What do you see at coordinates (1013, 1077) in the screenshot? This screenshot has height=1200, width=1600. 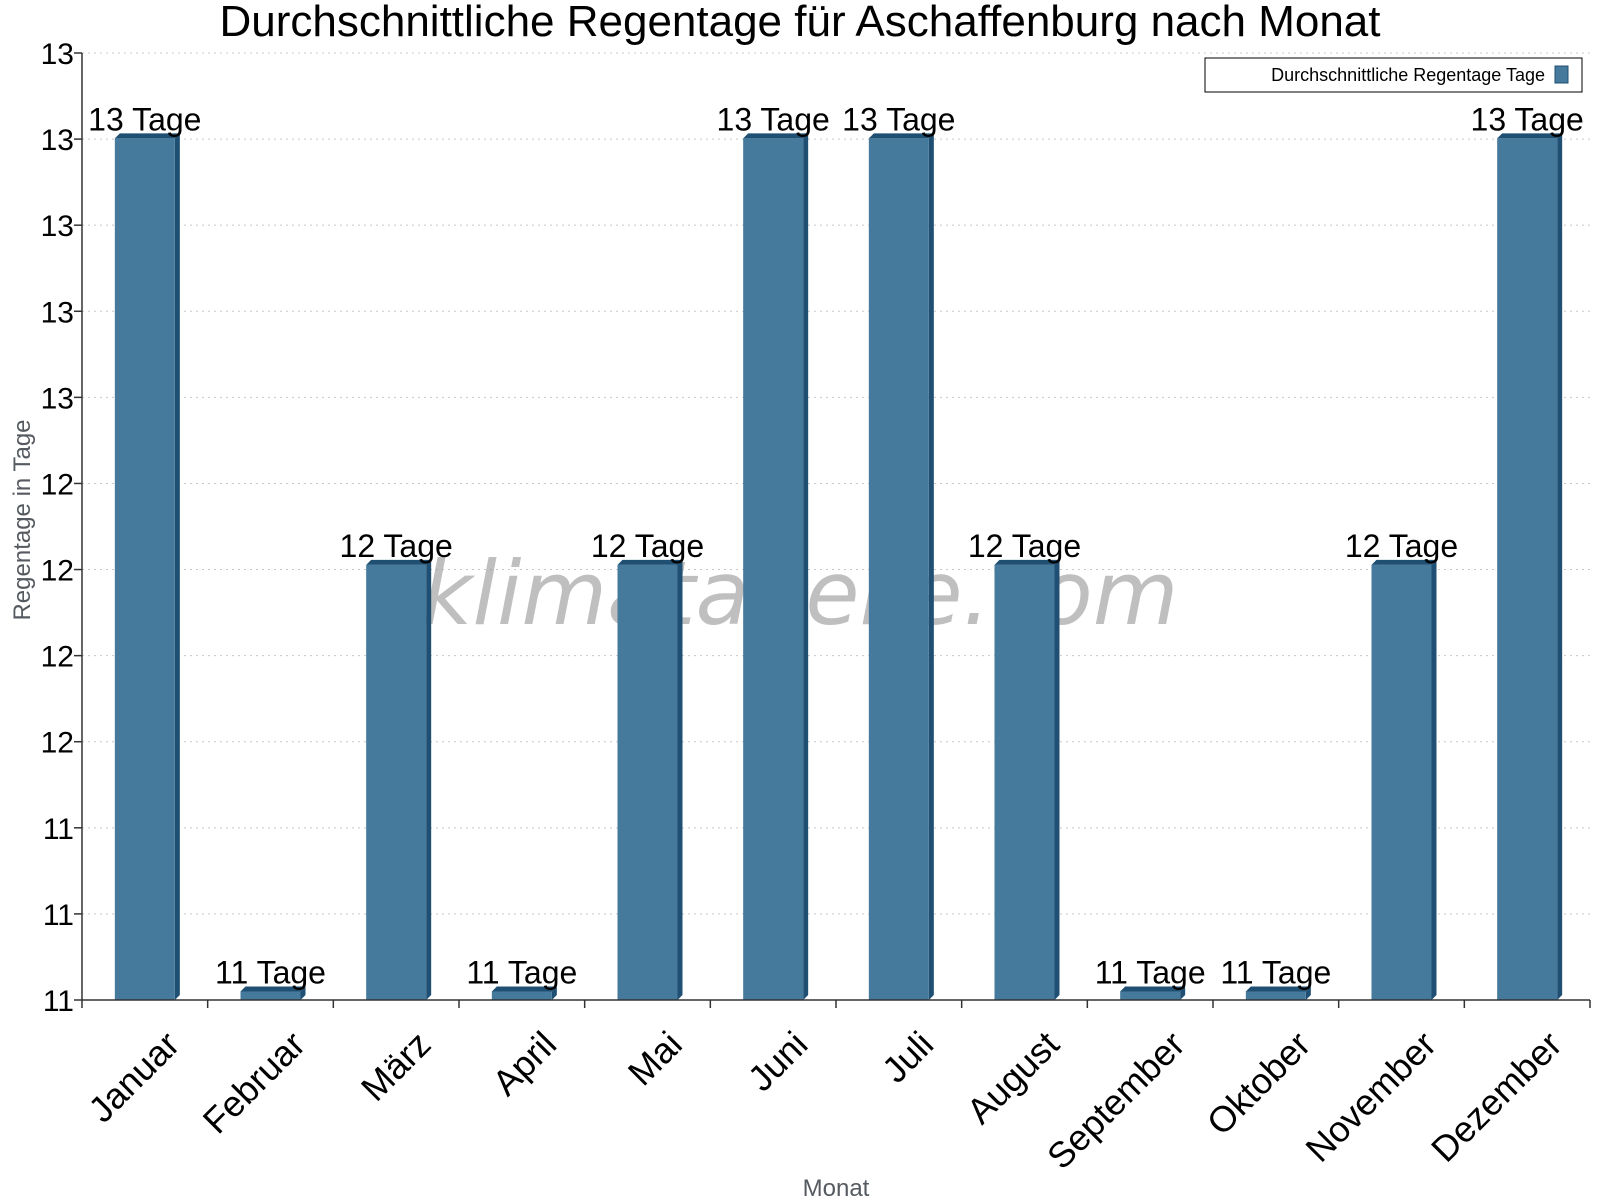 I see `x-tick-label: August` at bounding box center [1013, 1077].